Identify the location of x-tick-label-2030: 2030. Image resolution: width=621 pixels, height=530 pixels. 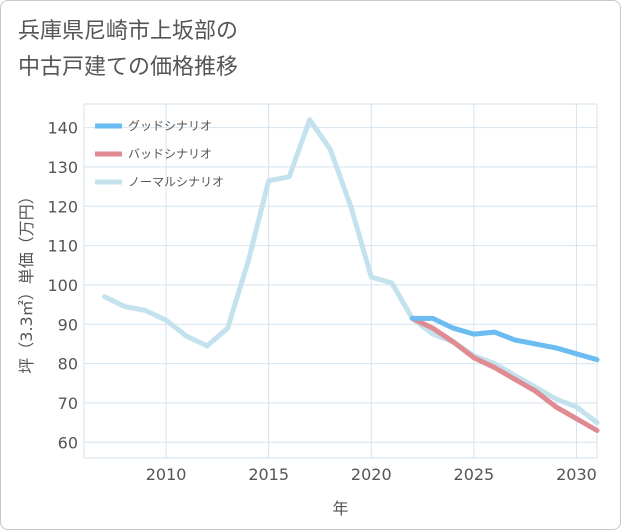
(576, 474).